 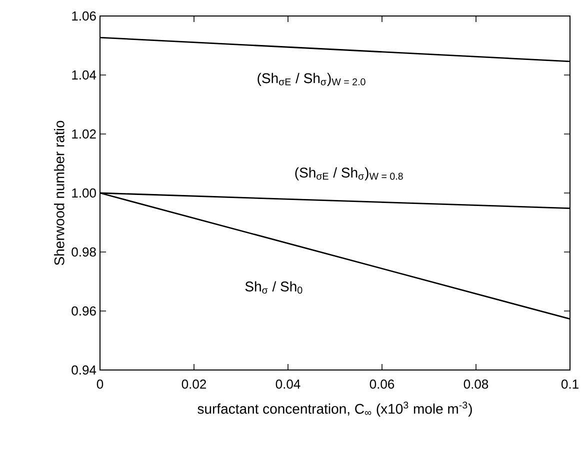 What do you see at coordinates (100, 384) in the screenshot?
I see `x-tick-label: 0` at bounding box center [100, 384].